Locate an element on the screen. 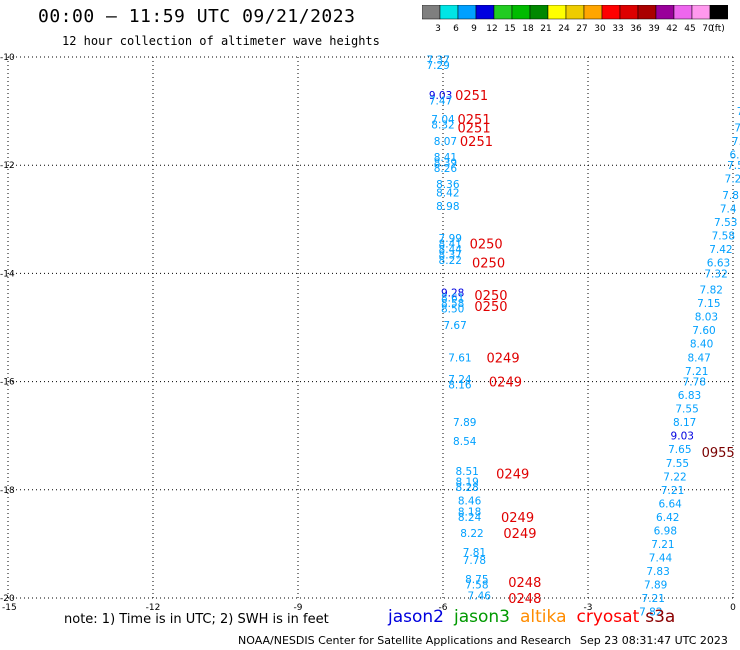  y-tick-label: -14 is located at coordinates (7, 274).